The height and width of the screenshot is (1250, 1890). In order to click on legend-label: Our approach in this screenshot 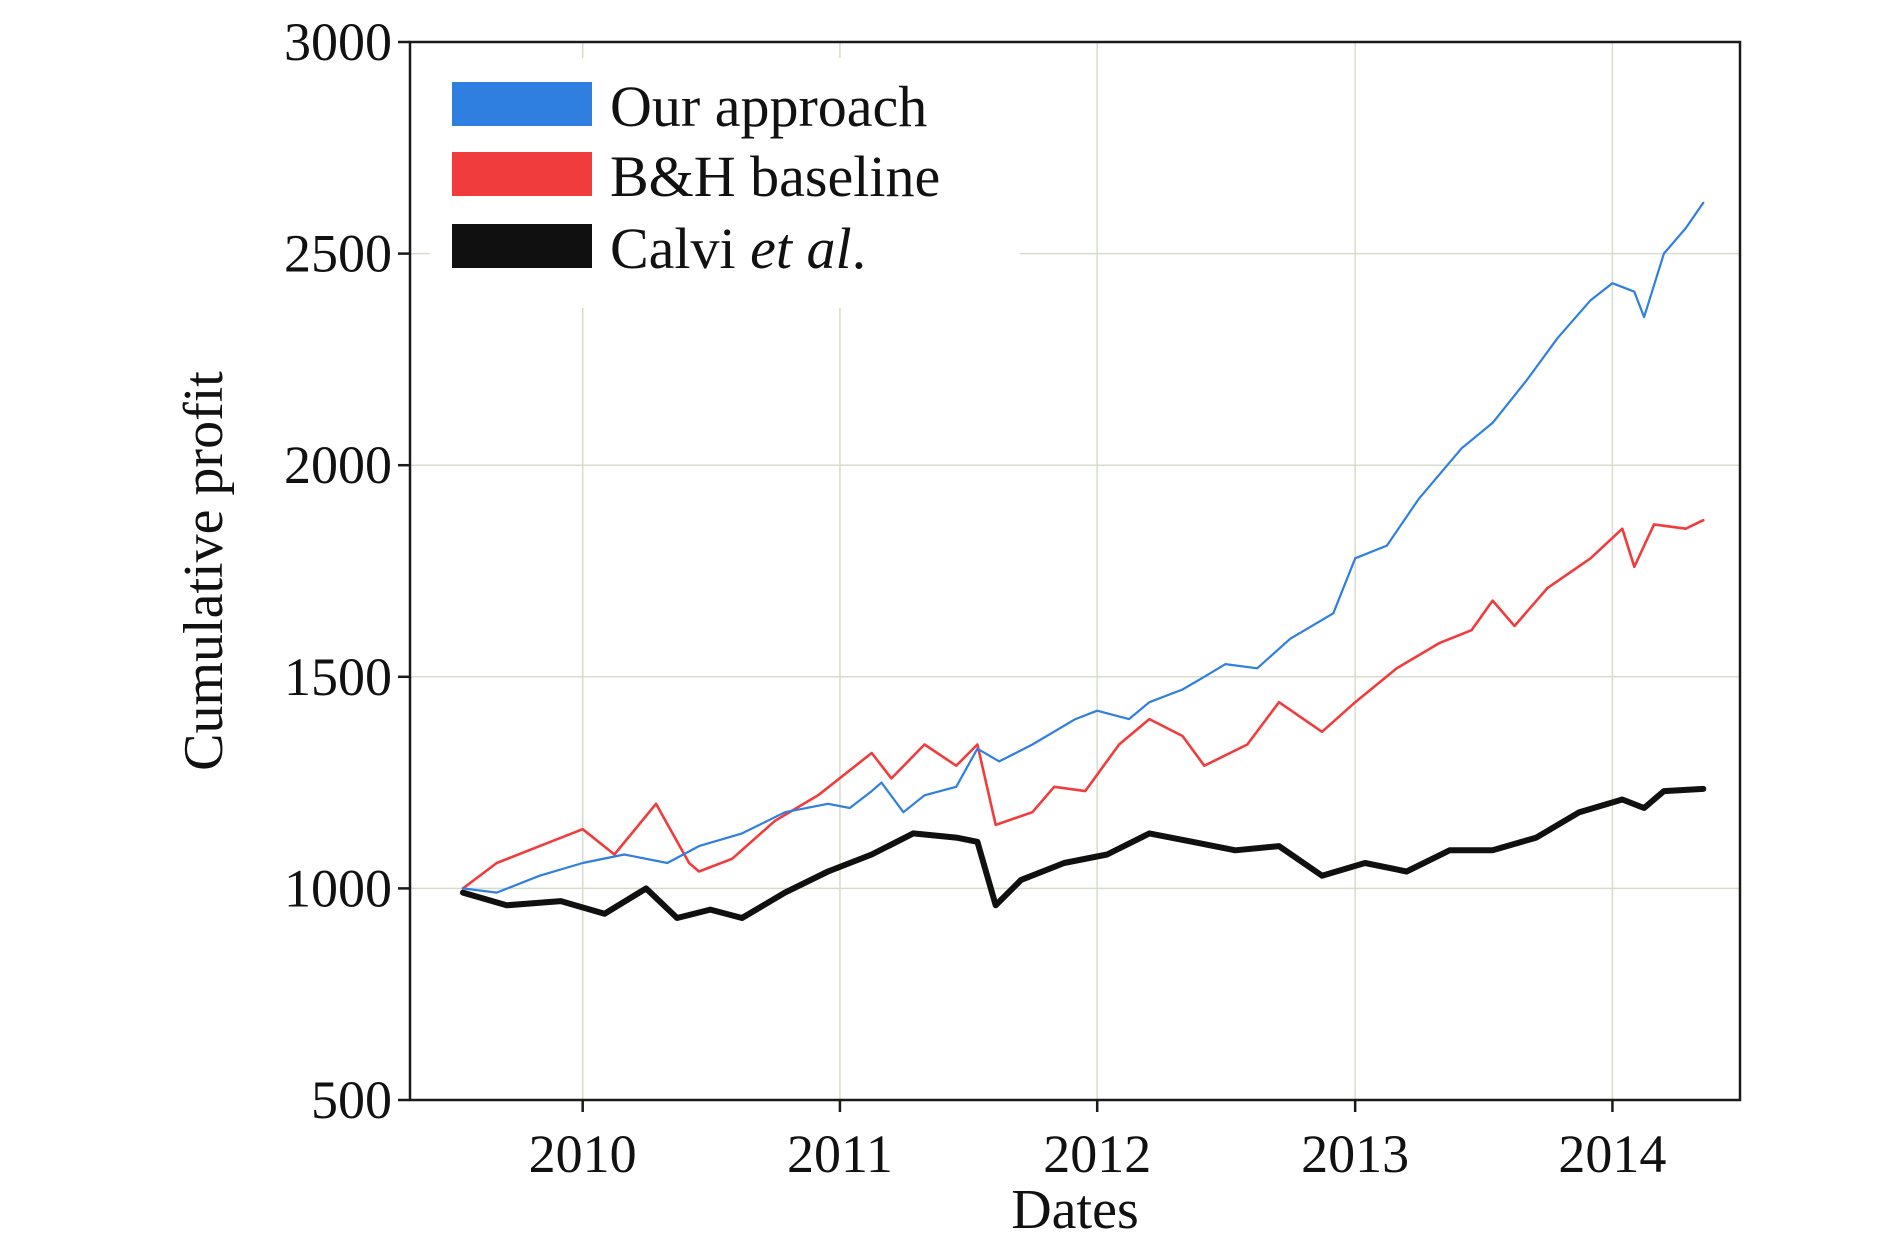, I will do `click(768, 106)`.